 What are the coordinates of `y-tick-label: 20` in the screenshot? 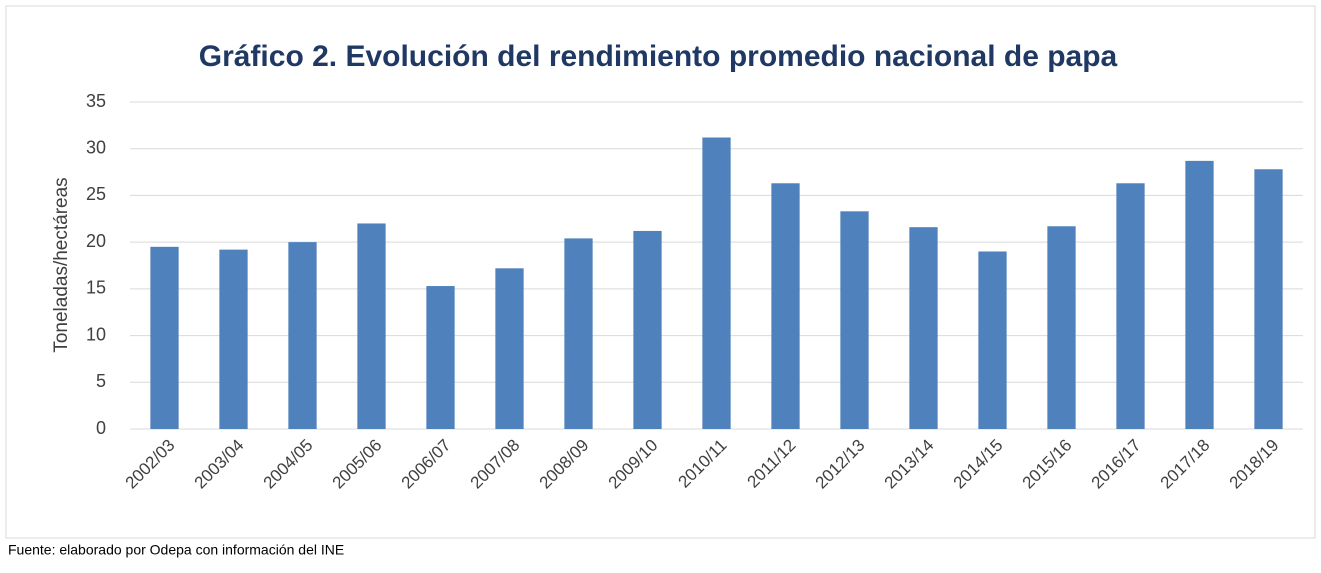 It's located at (96, 241).